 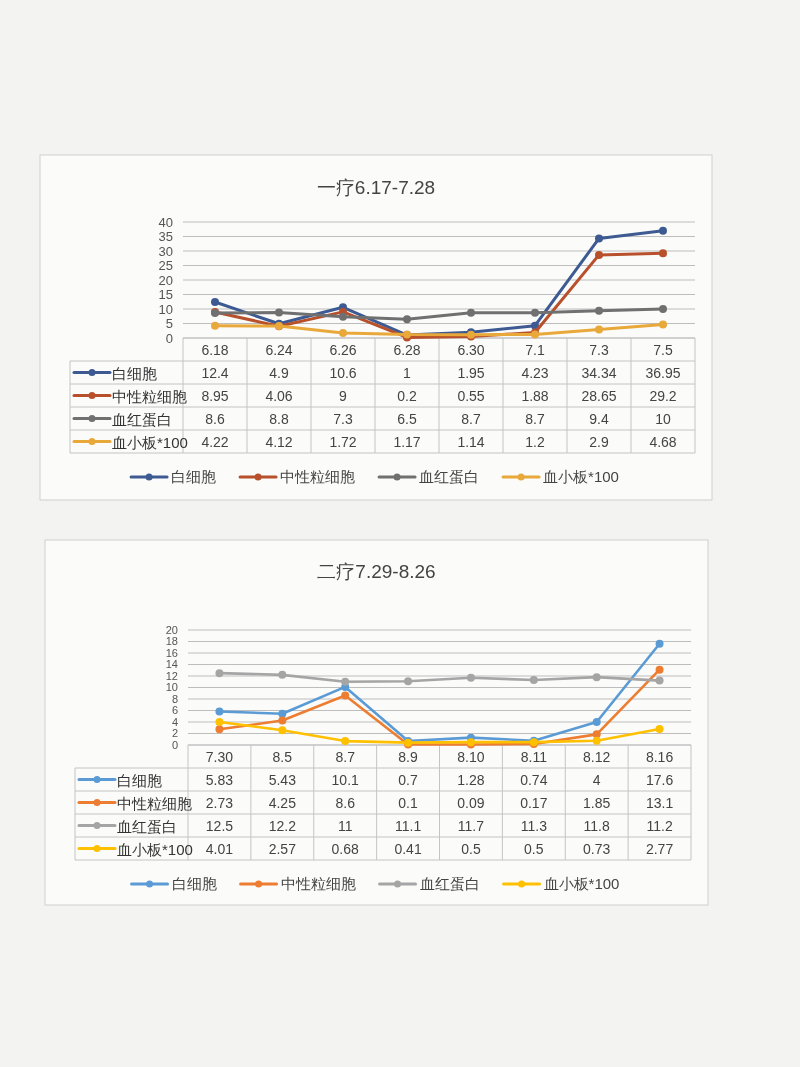 What do you see at coordinates (345, 848) in the screenshot?
I see `data-label: 0.68` at bounding box center [345, 848].